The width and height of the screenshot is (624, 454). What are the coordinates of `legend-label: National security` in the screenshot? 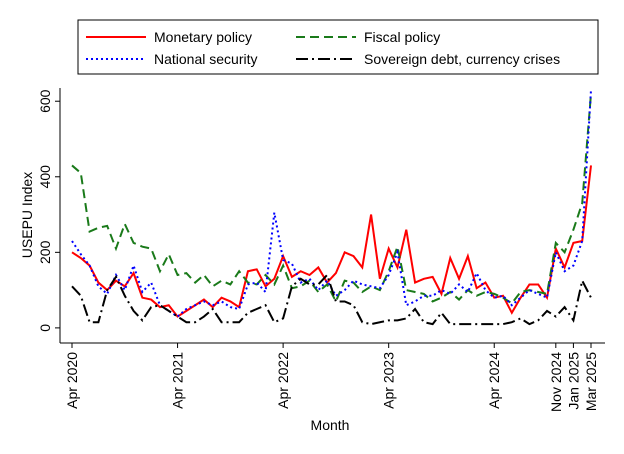 It's located at (206, 59).